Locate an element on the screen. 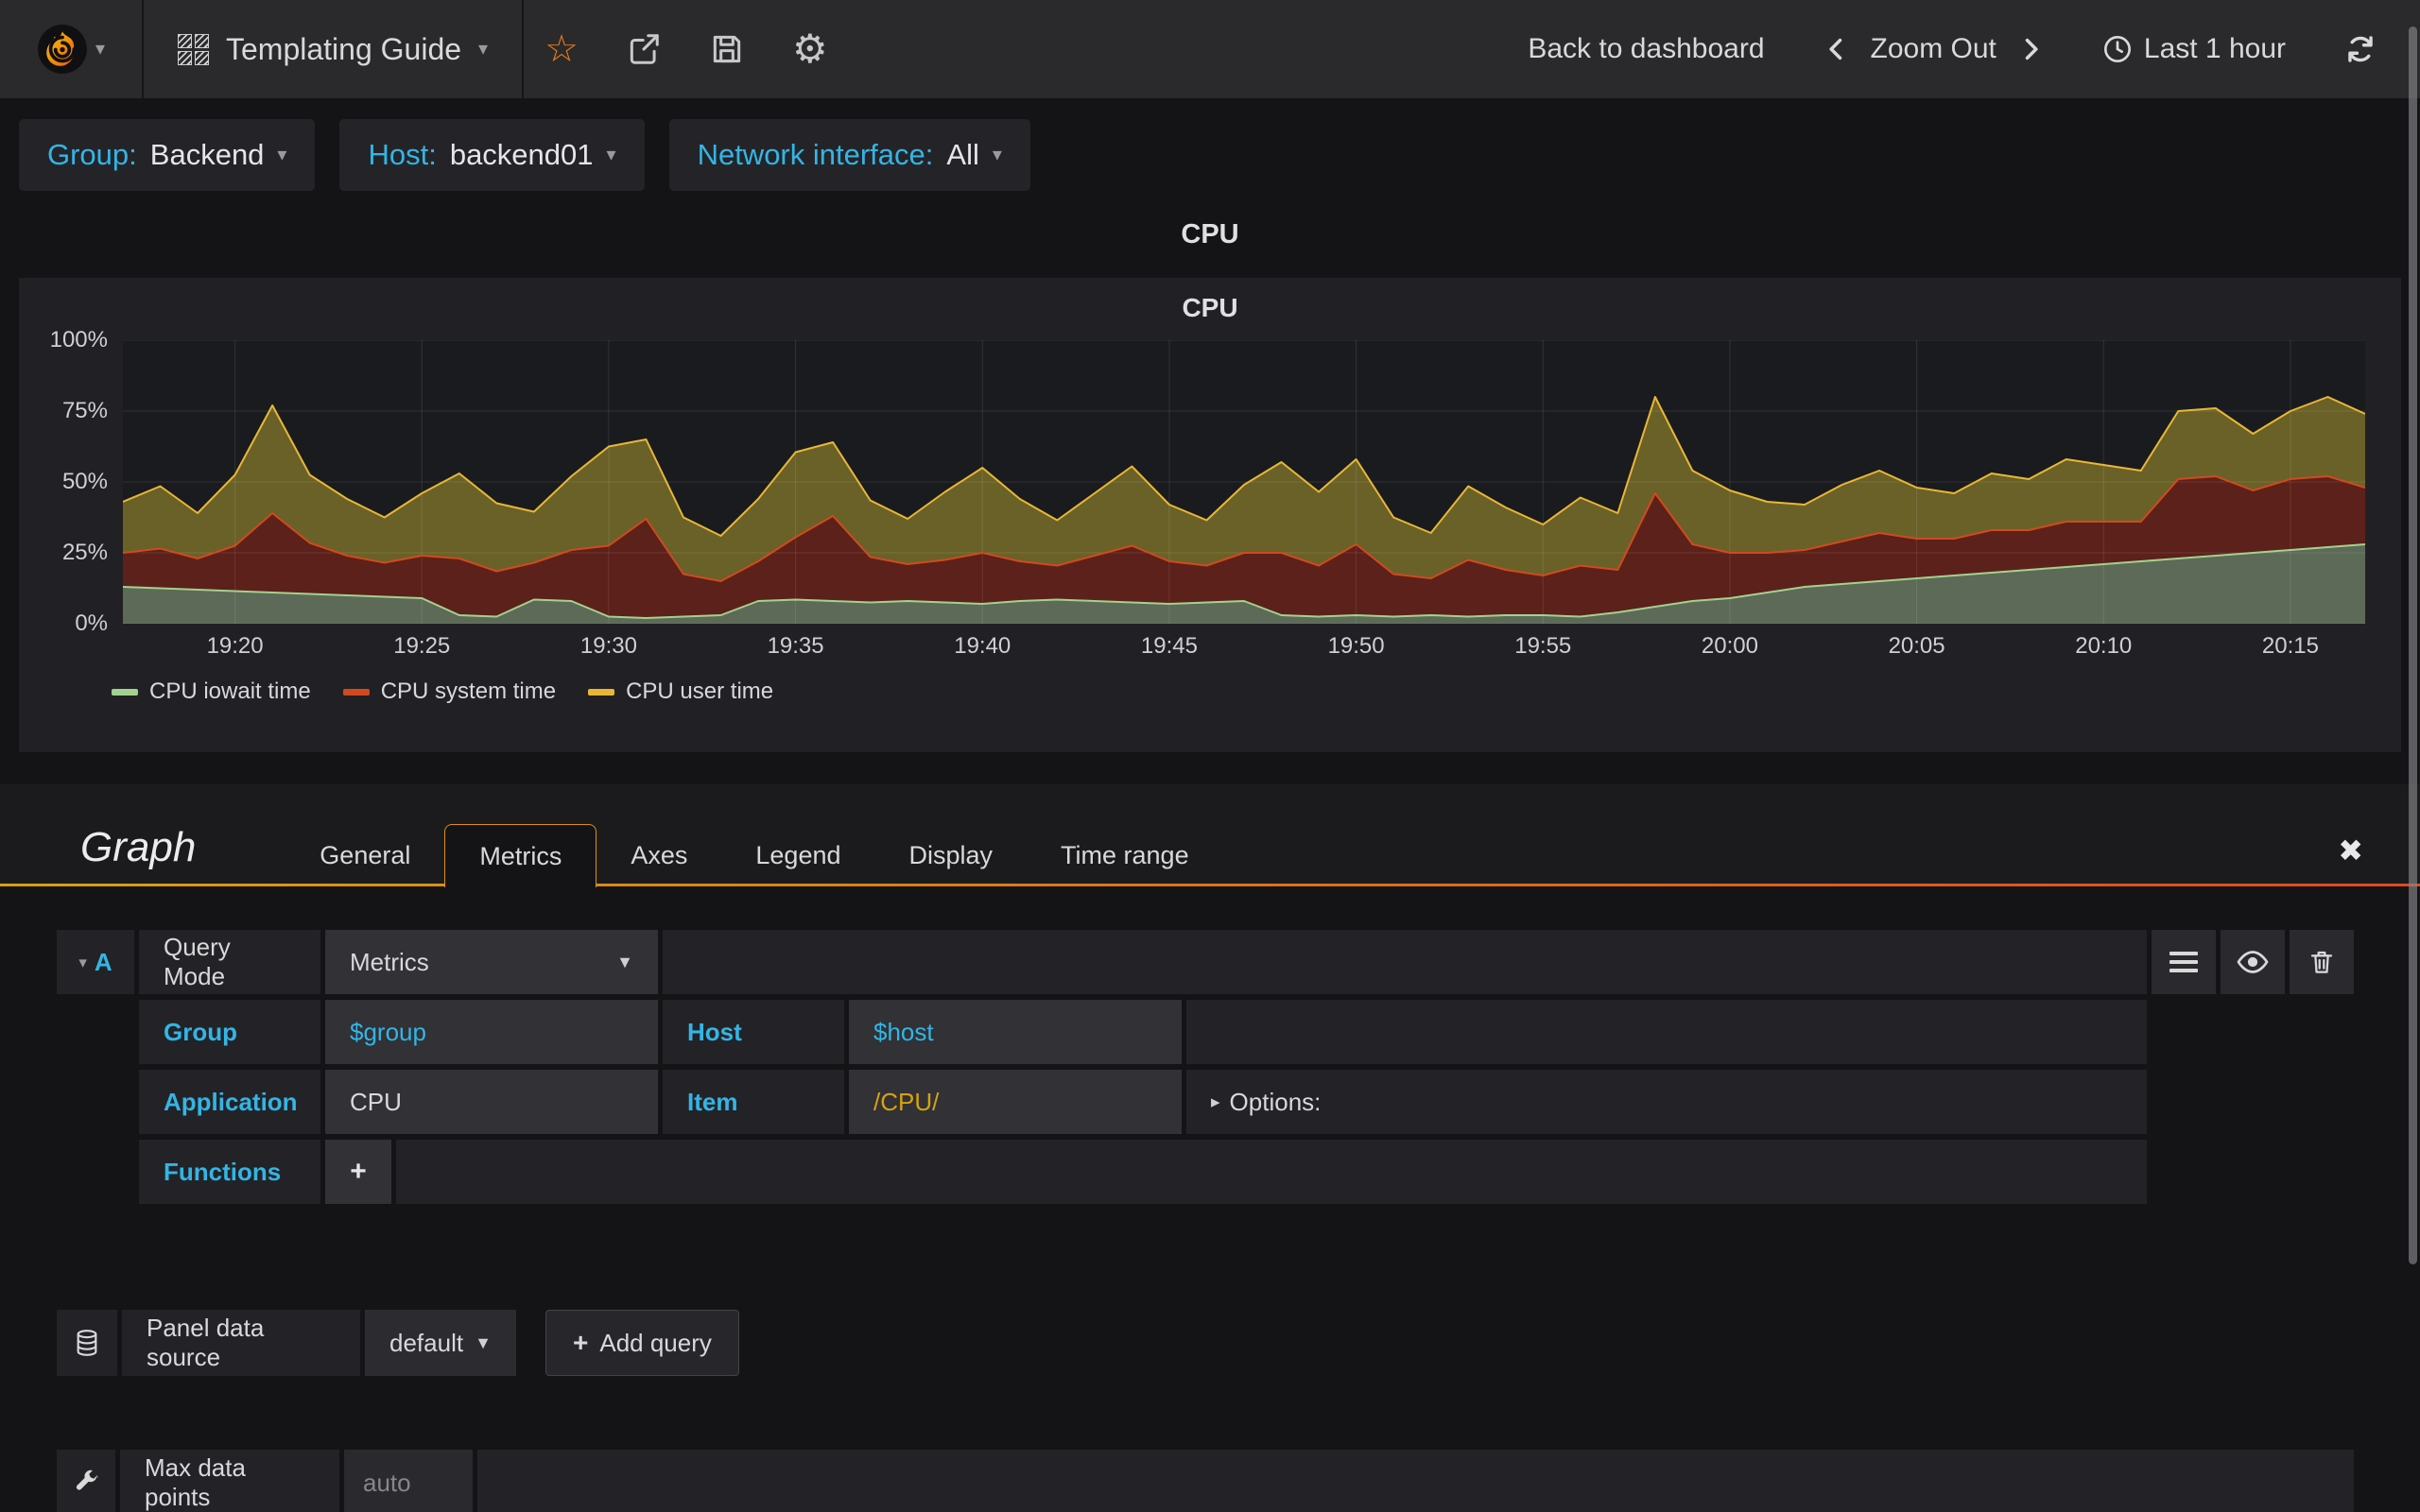 This screenshot has height=1512, width=2420. query-ref-letter: A is located at coordinates (103, 961).